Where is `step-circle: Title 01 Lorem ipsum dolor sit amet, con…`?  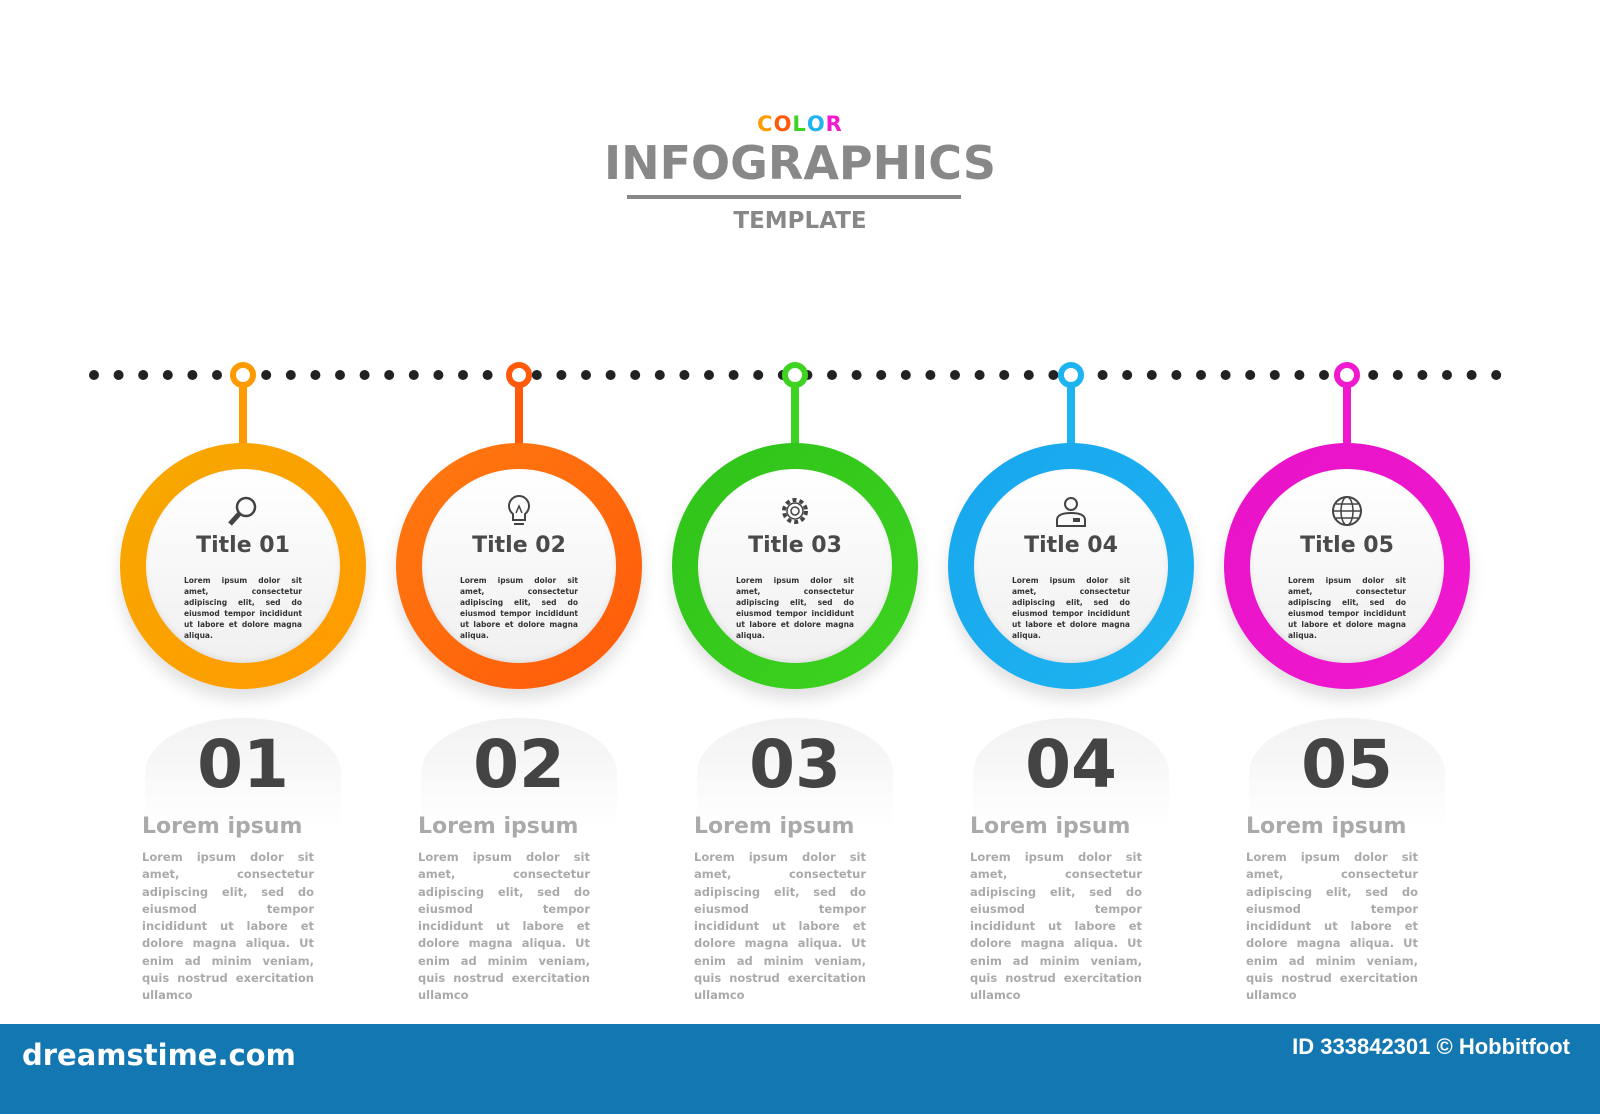 step-circle: Title 01 Lorem ipsum dolor sit amet, con… is located at coordinates (243, 566).